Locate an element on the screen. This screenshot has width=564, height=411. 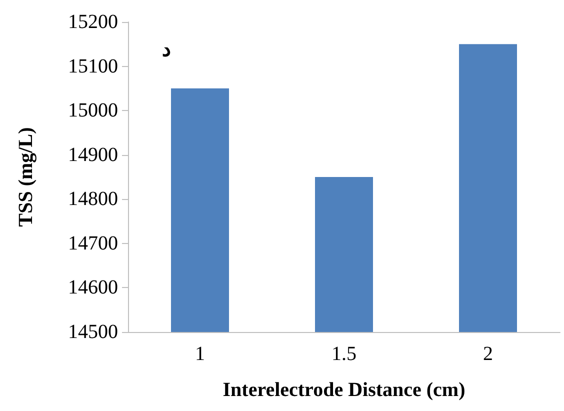
y-tick-label: 14800 is located at coordinates (93, 199).